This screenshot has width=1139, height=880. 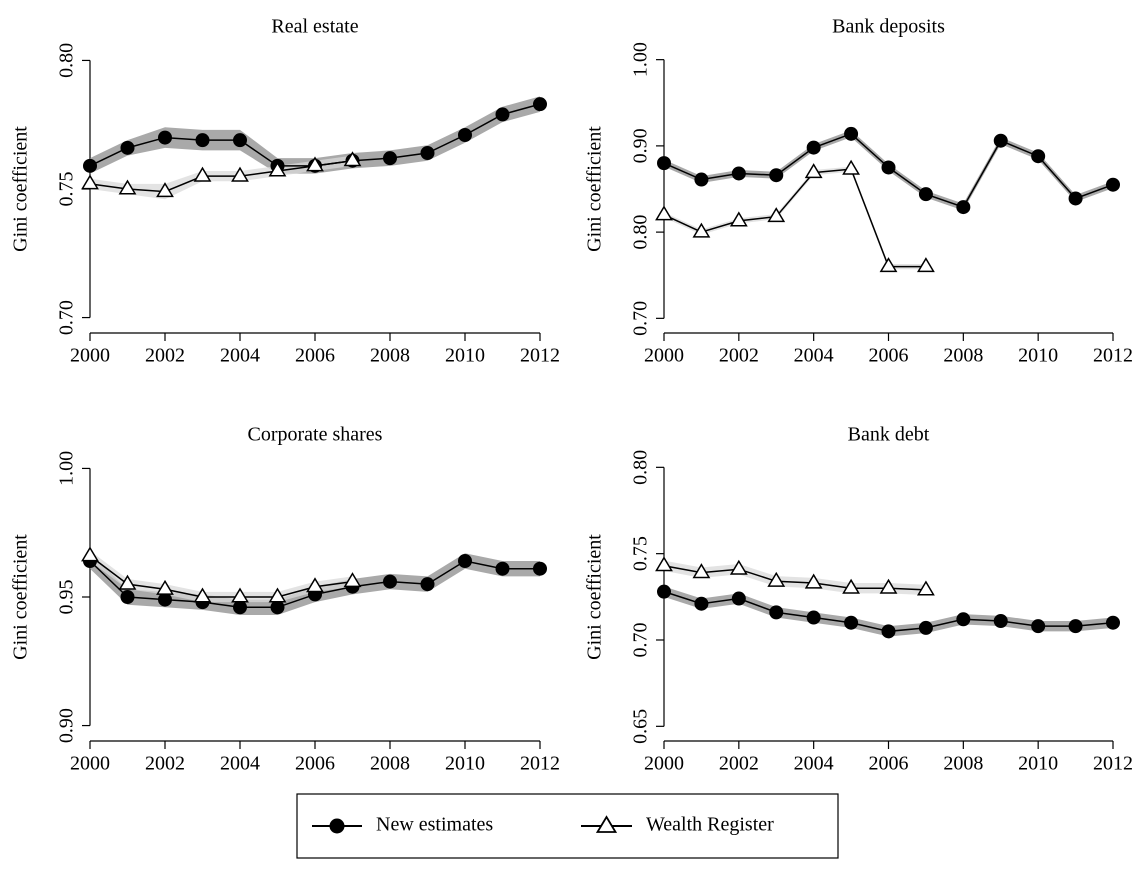 What do you see at coordinates (606, 824) in the screenshot?
I see `legend-marker` at bounding box center [606, 824].